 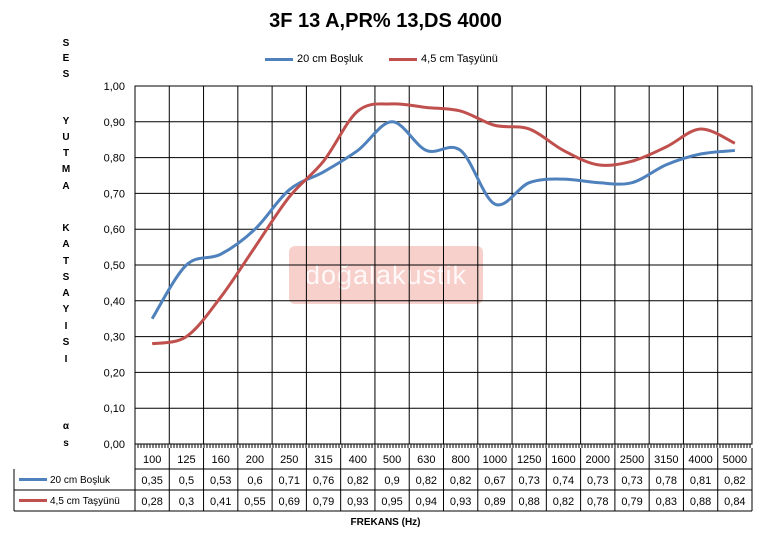 What do you see at coordinates (385, 21) in the screenshot?
I see `chart-title: 3F 13 A,PR% 13,DS 4000` at bounding box center [385, 21].